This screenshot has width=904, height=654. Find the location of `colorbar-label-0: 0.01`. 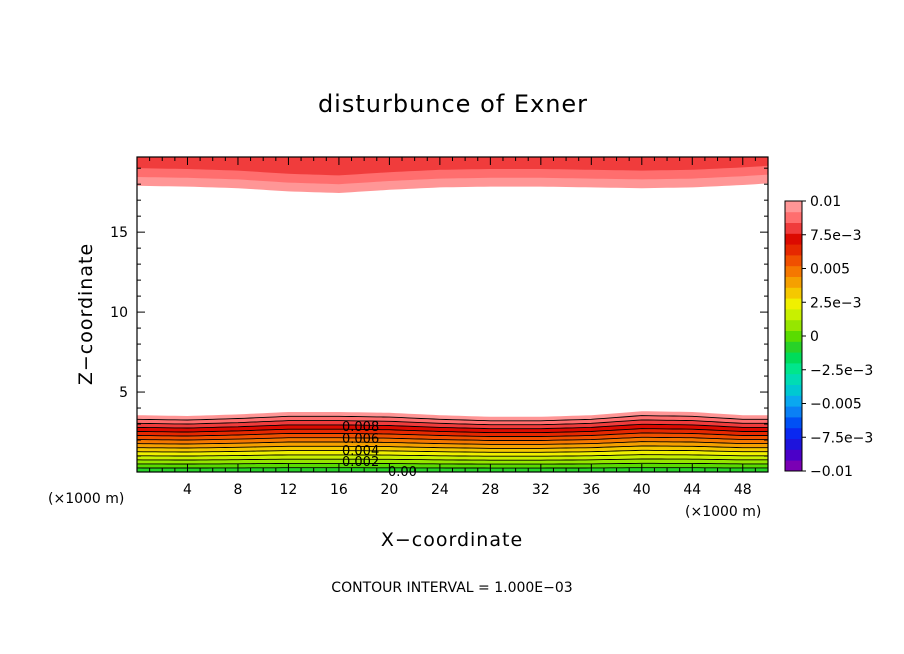

colorbar-label-0: 0.01 is located at coordinates (825, 202).